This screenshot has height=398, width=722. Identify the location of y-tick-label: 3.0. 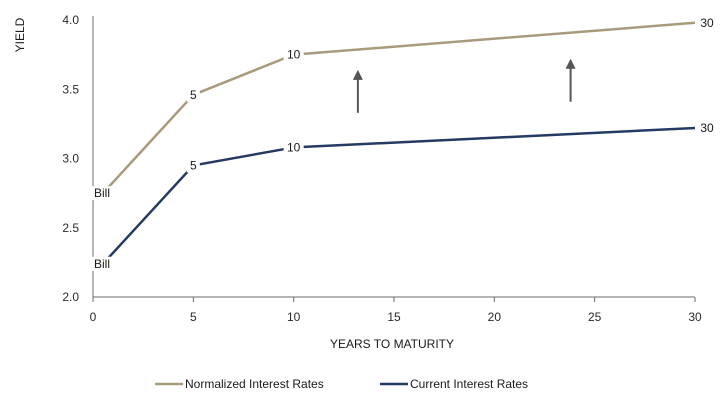
(70, 159).